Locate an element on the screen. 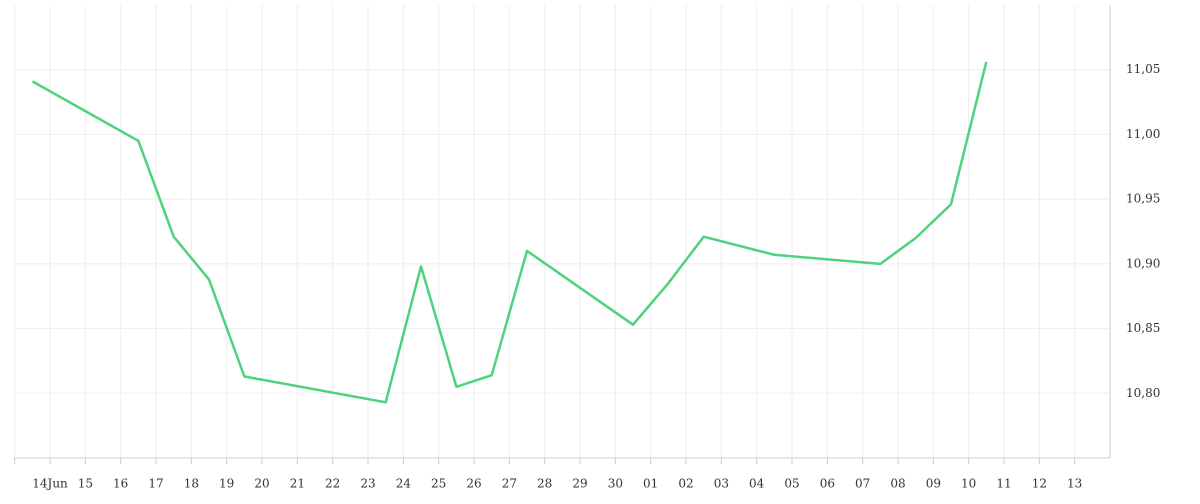 This screenshot has width=1200, height=504. x-tick-label: 27 is located at coordinates (509, 484).